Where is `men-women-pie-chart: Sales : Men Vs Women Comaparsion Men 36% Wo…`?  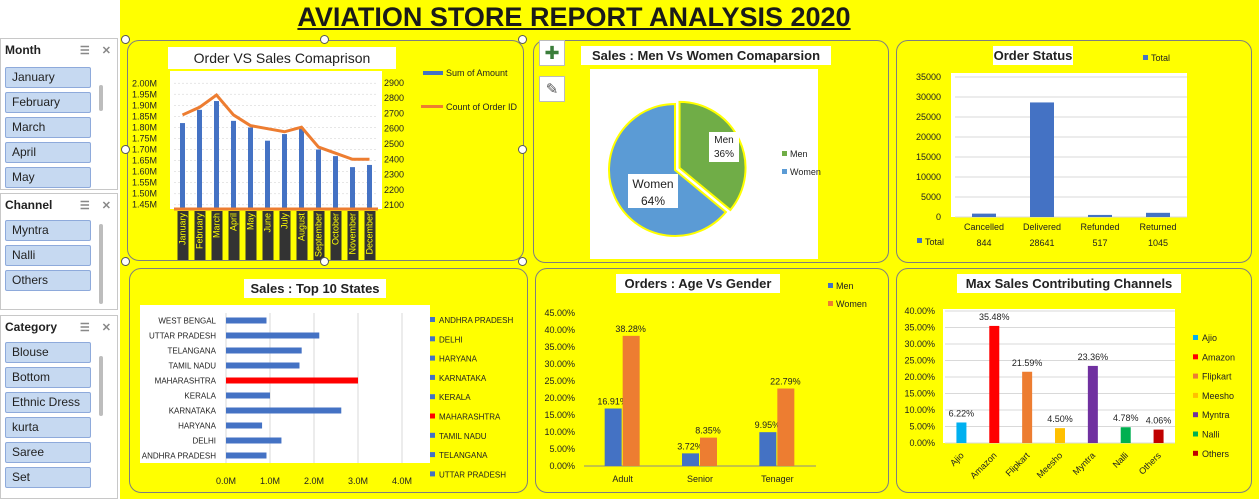
men-women-pie-chart: Sales : Men Vs Women Comaparsion Men 36% Wo… is located at coordinates (711, 151).